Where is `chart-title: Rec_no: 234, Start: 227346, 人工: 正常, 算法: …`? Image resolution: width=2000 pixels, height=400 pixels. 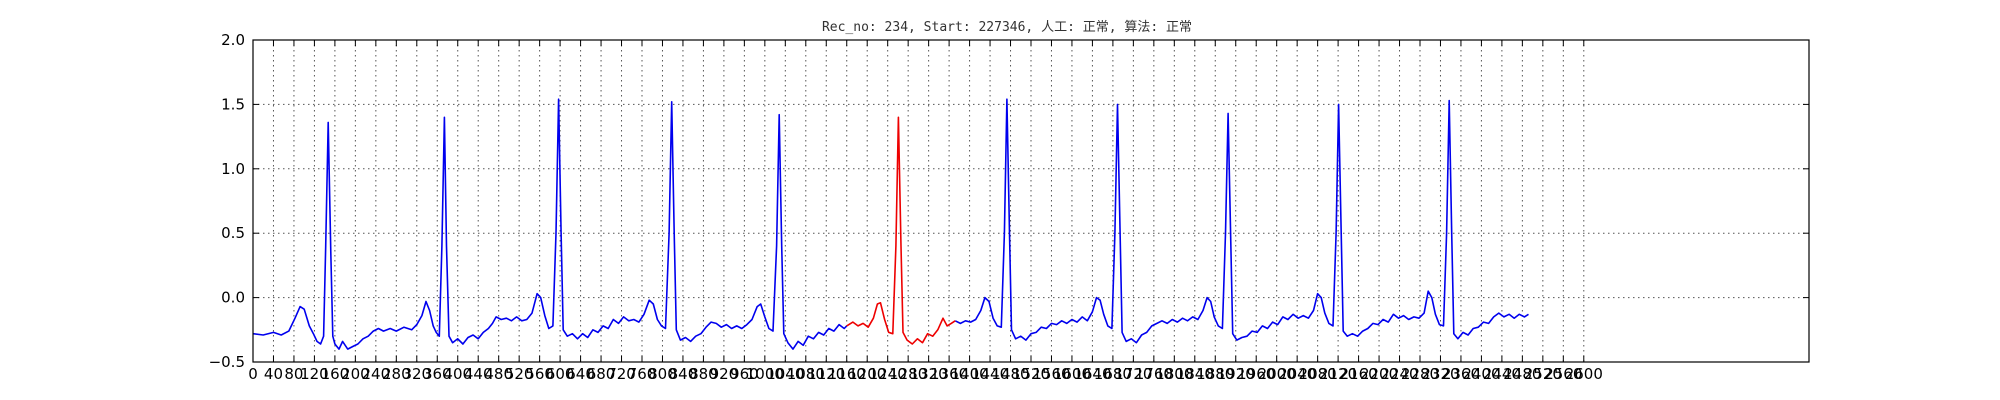
chart-title: Rec_no: 234, Start: 227346, 人工: 正常, 算法: … is located at coordinates (1007, 27).